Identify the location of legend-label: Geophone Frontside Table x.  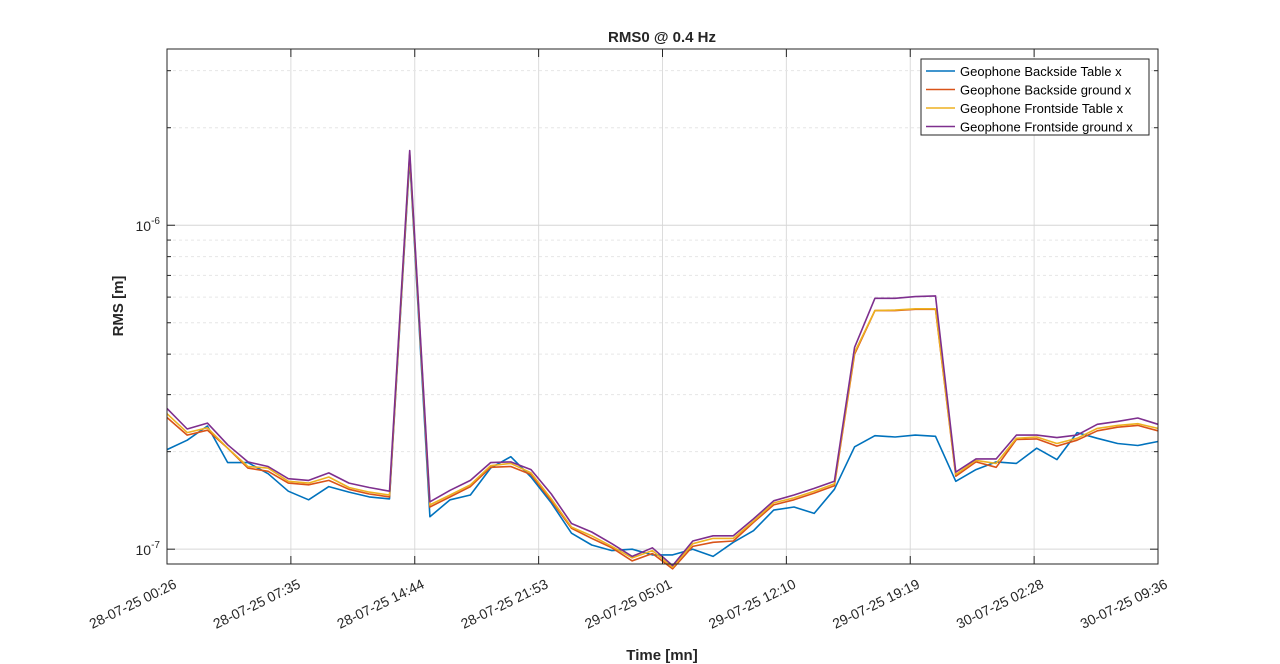
(1042, 108).